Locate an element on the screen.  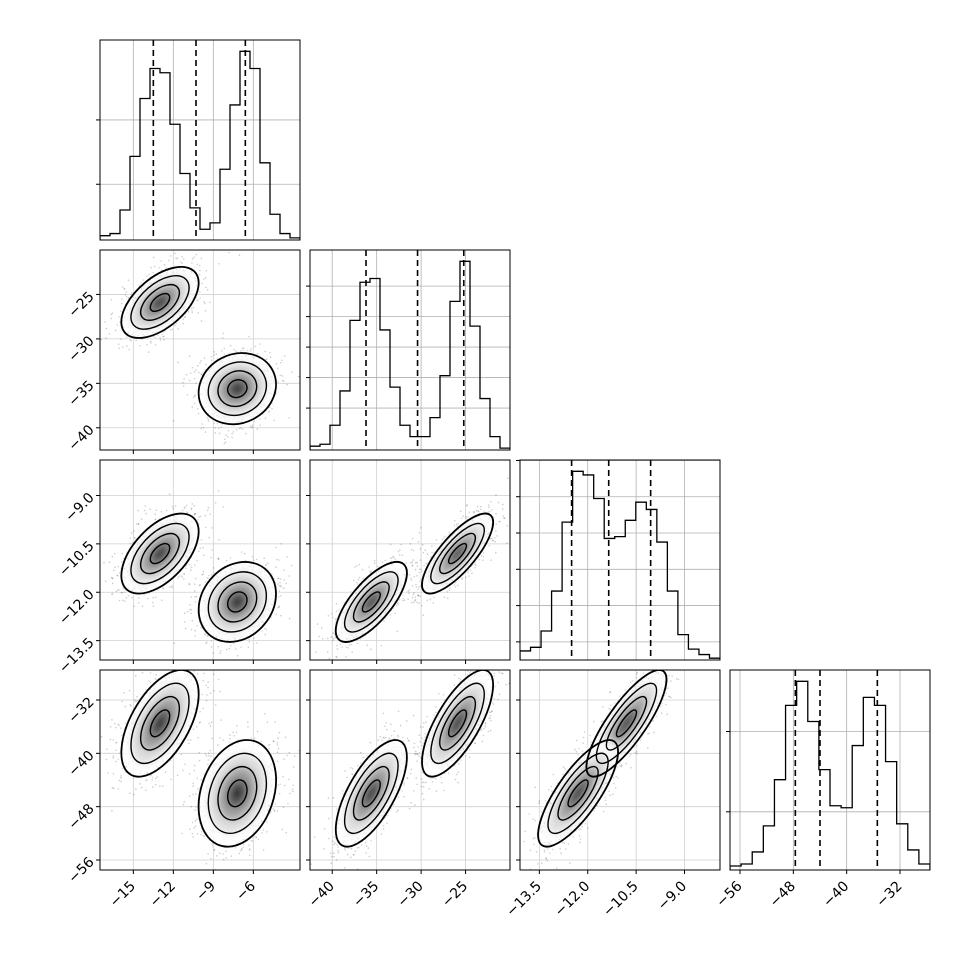
panel-1-0: −40−35−30−25 is located at coordinates (182, 350).